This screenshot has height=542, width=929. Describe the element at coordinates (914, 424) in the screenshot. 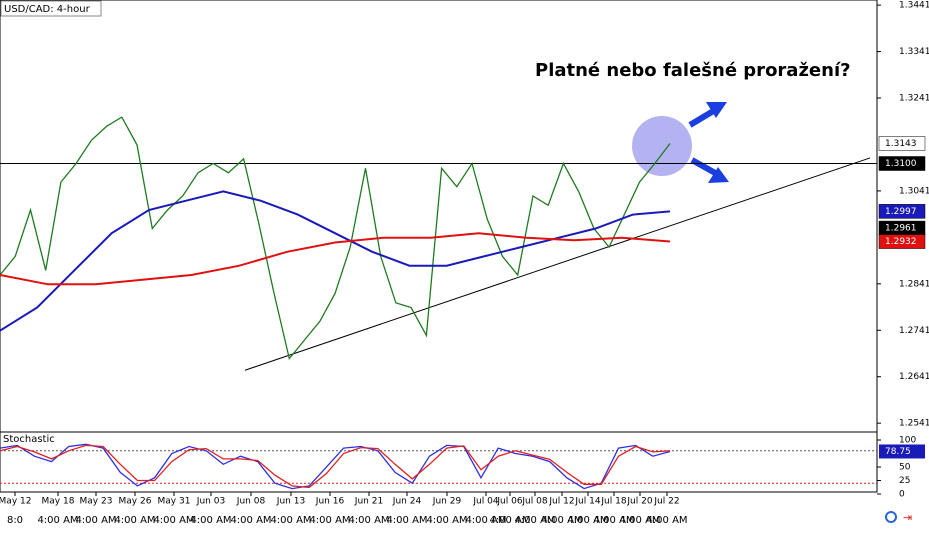

I see `y-tick-label: 1.2541` at that location.